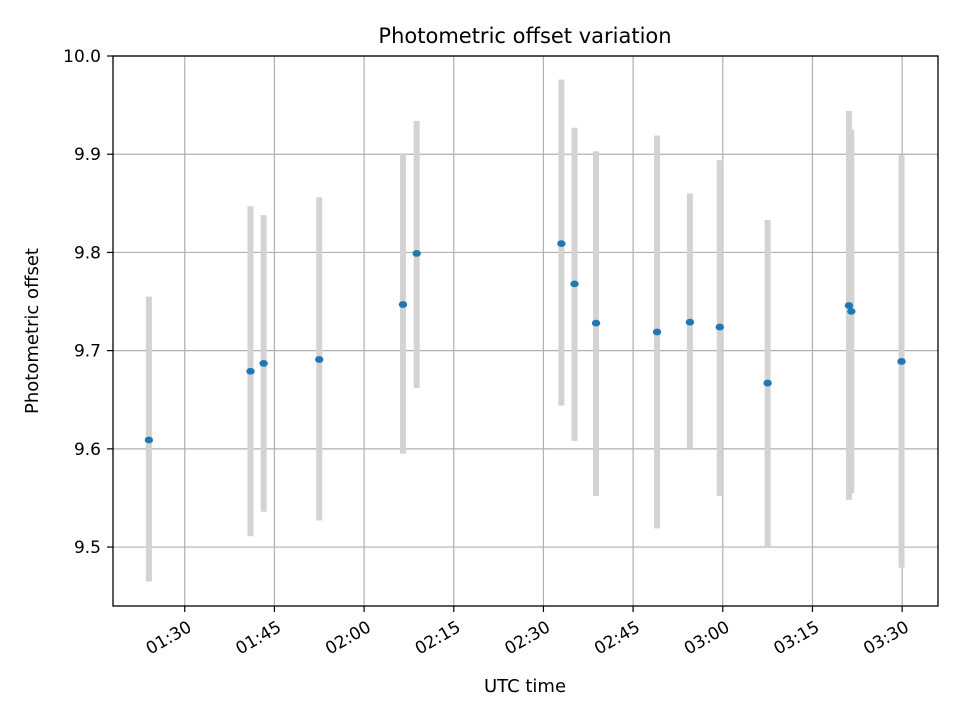 The height and width of the screenshot is (724, 960). Describe the element at coordinates (87, 352) in the screenshot. I see `y-tick-label: 9.7` at that location.